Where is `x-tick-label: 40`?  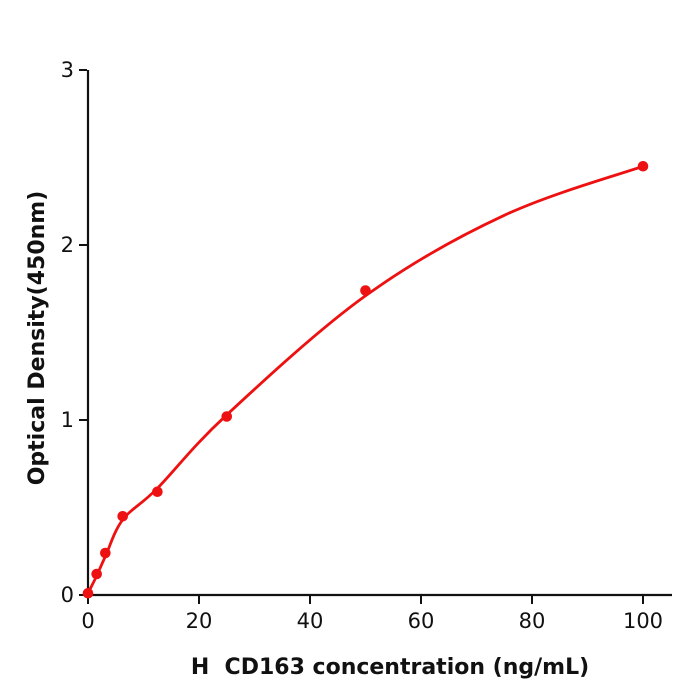 x-tick-label: 40 is located at coordinates (310, 621).